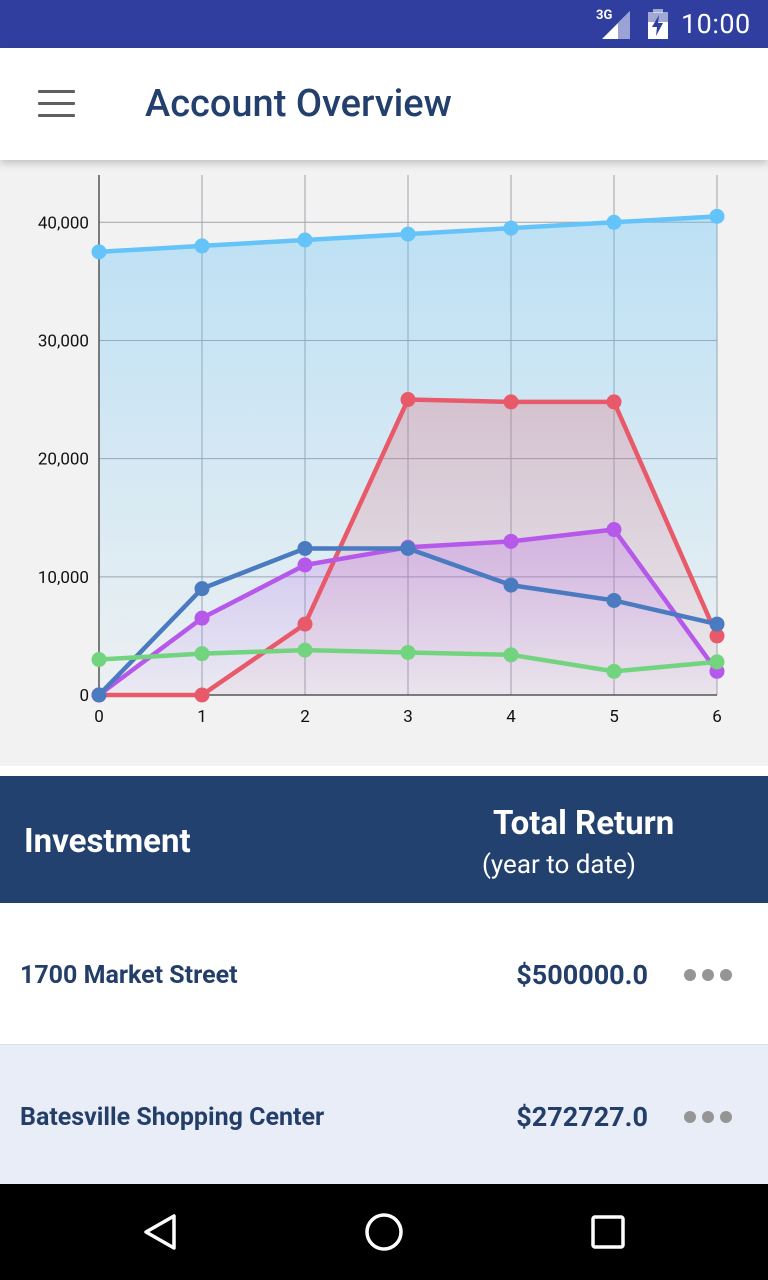  I want to click on network-type: 3G, so click(604, 15).